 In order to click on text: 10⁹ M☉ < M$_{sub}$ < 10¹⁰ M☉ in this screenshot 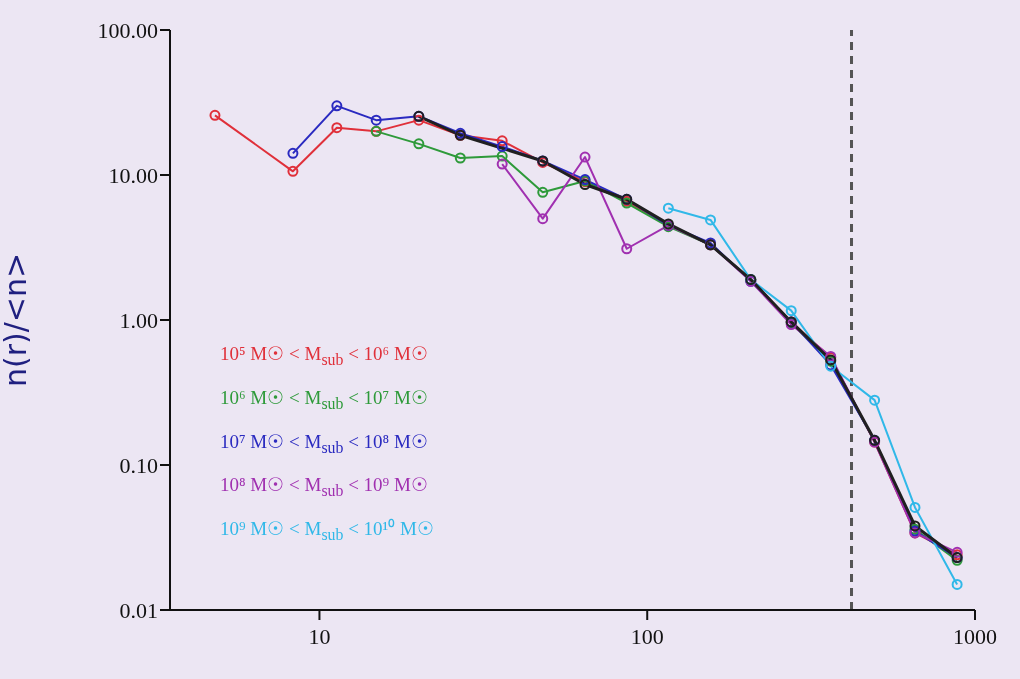, I will do `click(327, 531)`.